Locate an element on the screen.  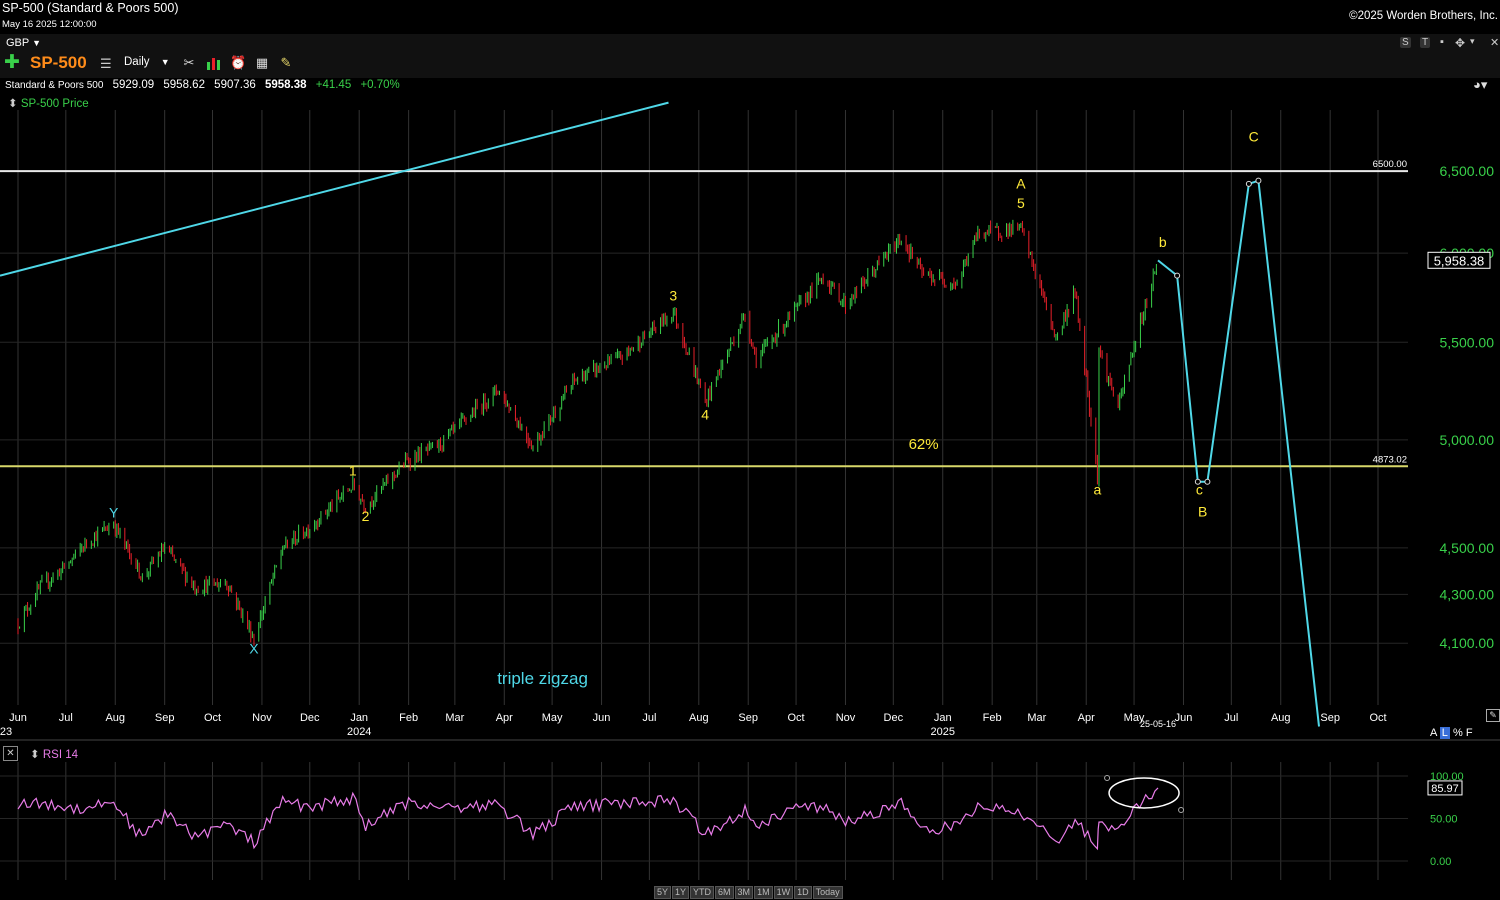
trend-lines is located at coordinates (334, 189).